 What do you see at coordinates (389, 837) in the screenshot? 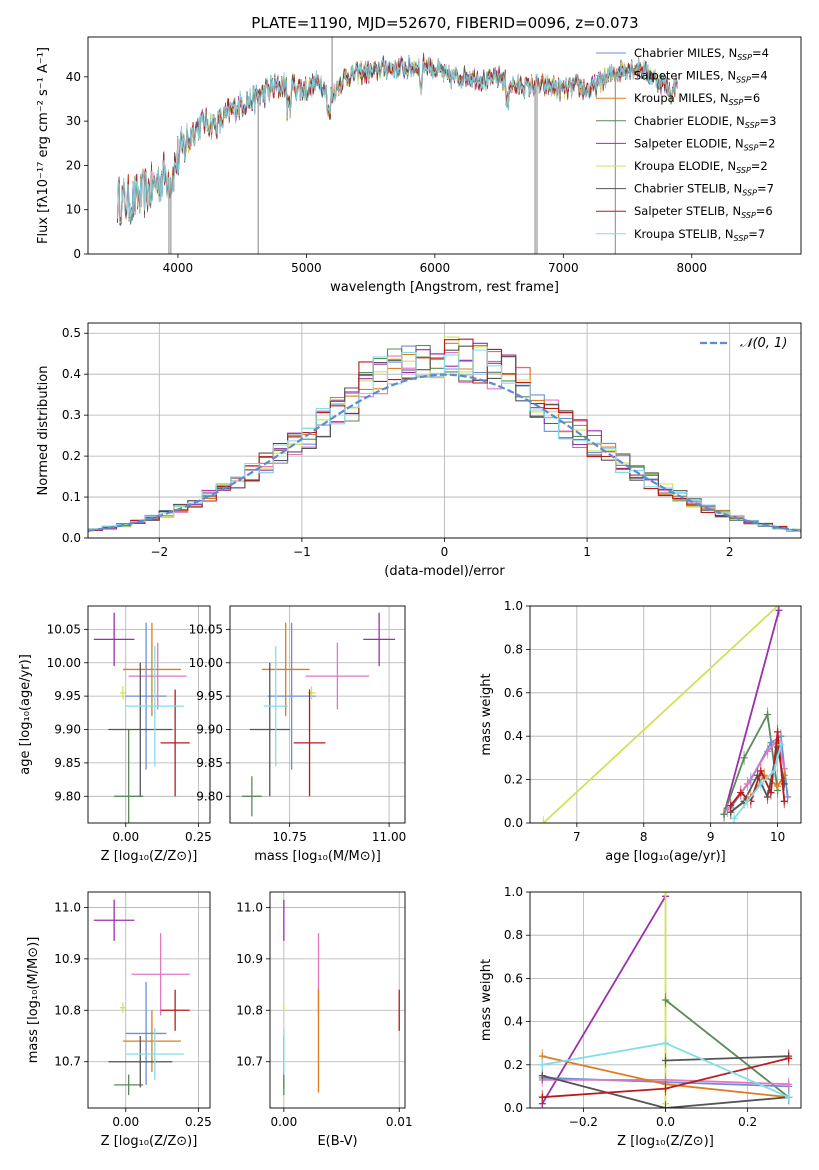
I see `x-tick-label: 11.00` at bounding box center [389, 837].